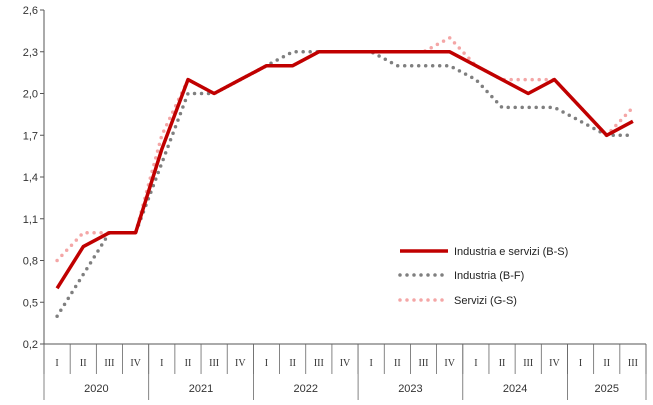  Describe the element at coordinates (305, 389) in the screenshot. I see `year-label: 2022` at that location.